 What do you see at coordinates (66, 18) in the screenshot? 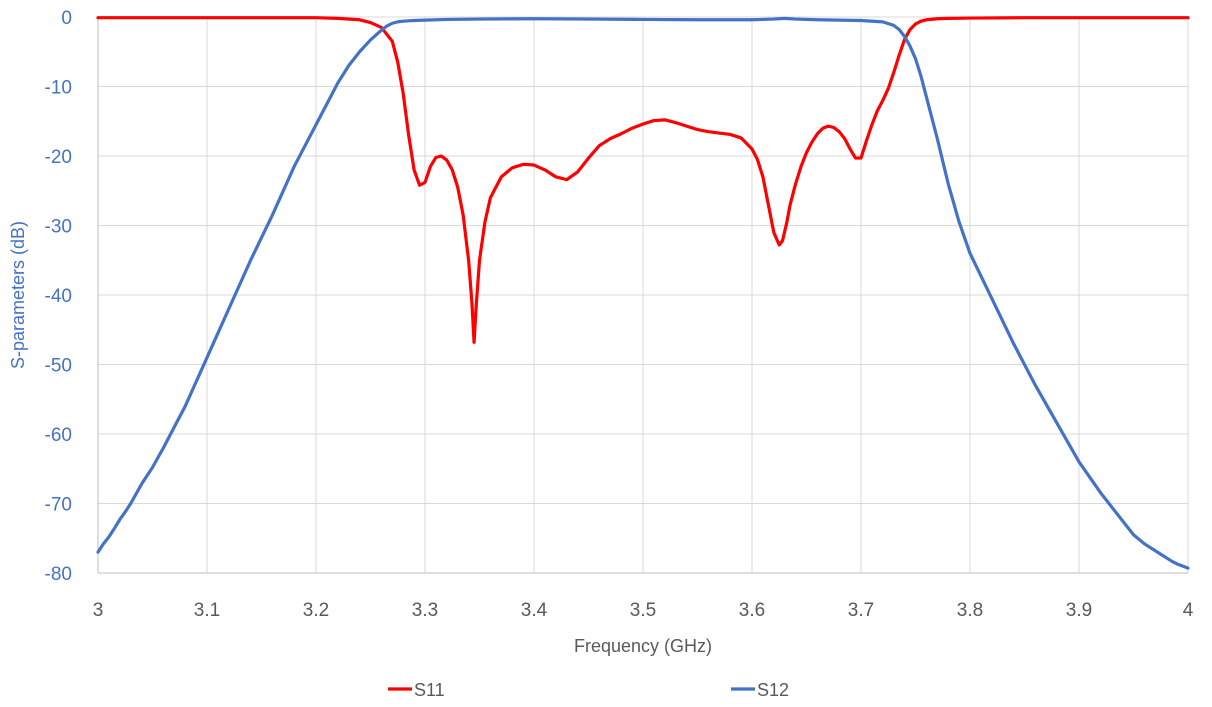
I see `y-tick-label: 0` at bounding box center [66, 18].